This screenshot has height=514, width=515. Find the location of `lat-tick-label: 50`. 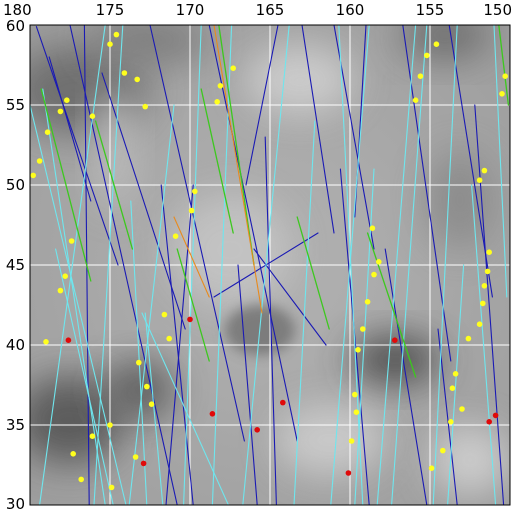

lat-tick-label: 50 is located at coordinates (15, 185).